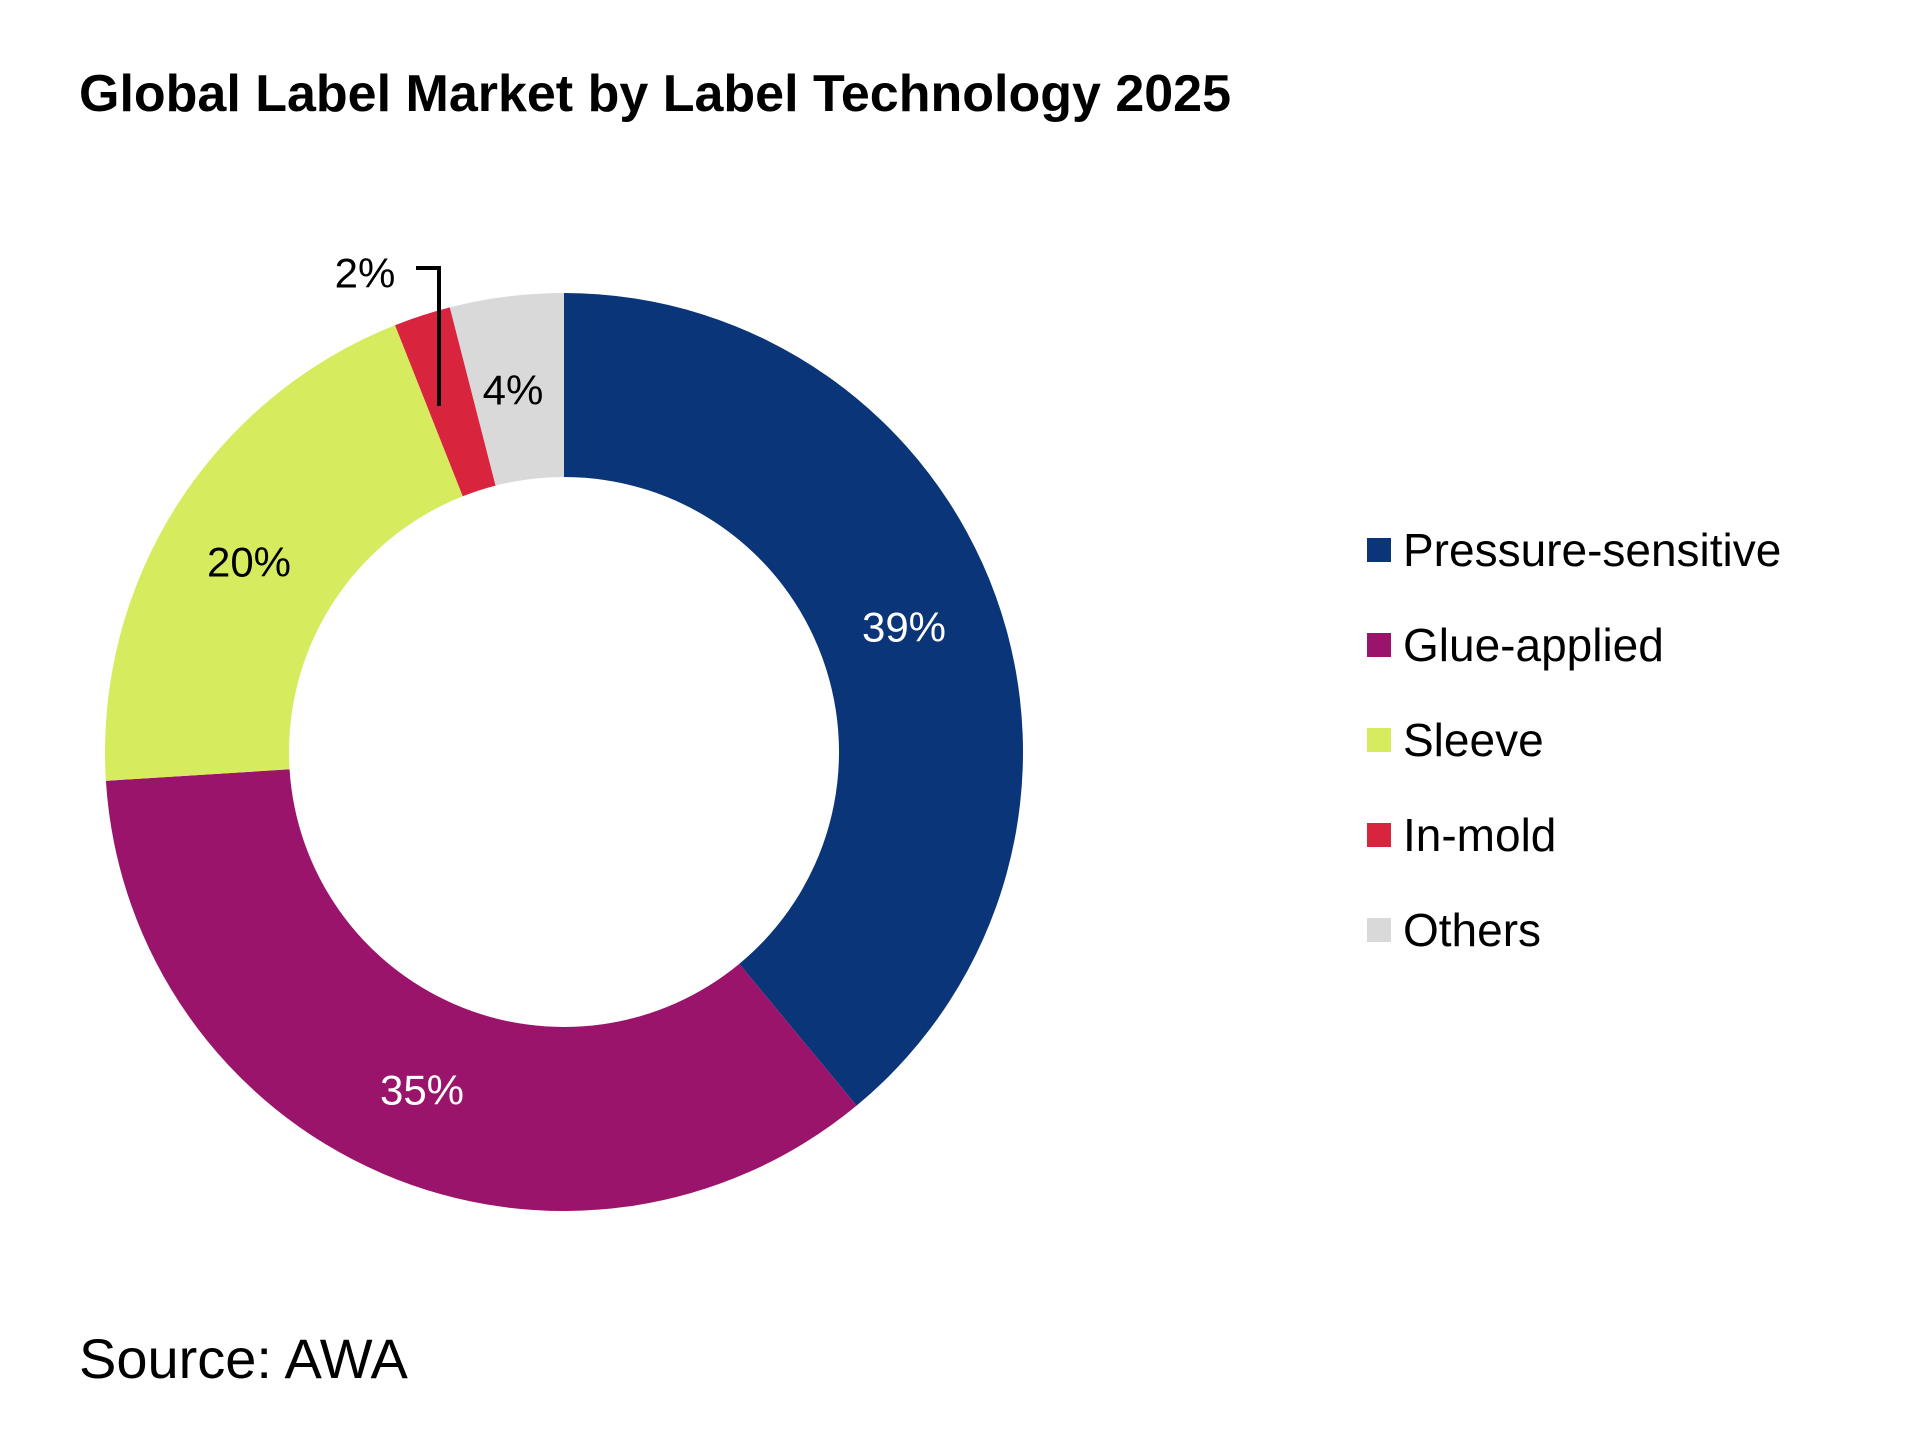 The width and height of the screenshot is (1920, 1451). What do you see at coordinates (904, 627) in the screenshot?
I see `data-label: 39%` at bounding box center [904, 627].